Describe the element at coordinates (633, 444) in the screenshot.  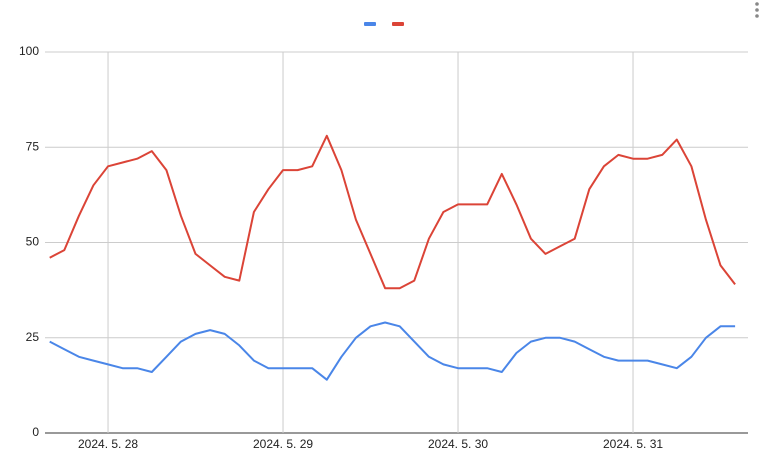
I see `x-tick-label: 2024. 5. 31` at that location.